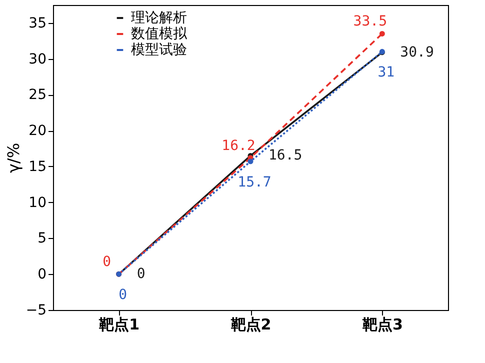  Describe the element at coordinates (37, 23) in the screenshot. I see `y-tick-label: 35` at that location.